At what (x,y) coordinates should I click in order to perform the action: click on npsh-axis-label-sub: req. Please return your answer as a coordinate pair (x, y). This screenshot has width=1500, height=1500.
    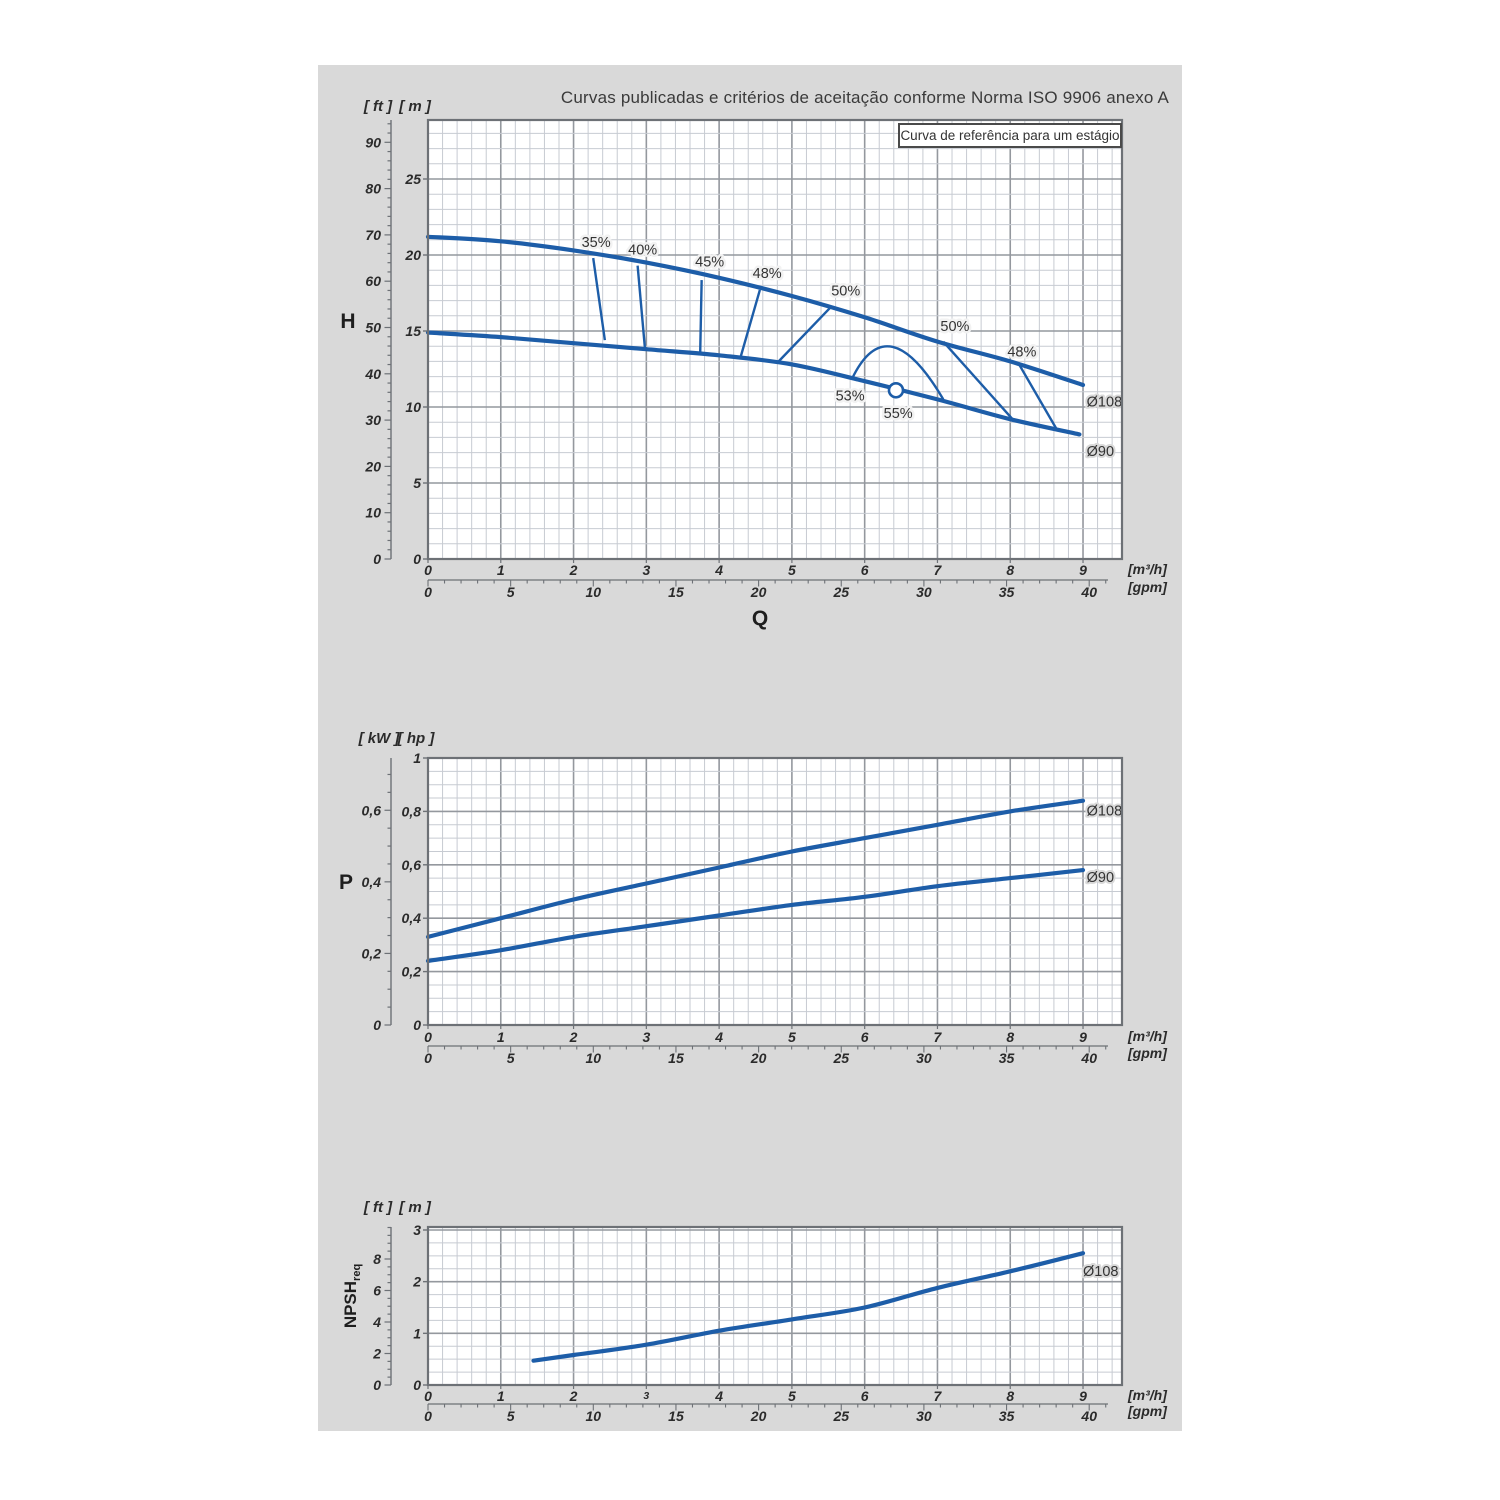
    Looking at the image, I should click on (357, 1272).